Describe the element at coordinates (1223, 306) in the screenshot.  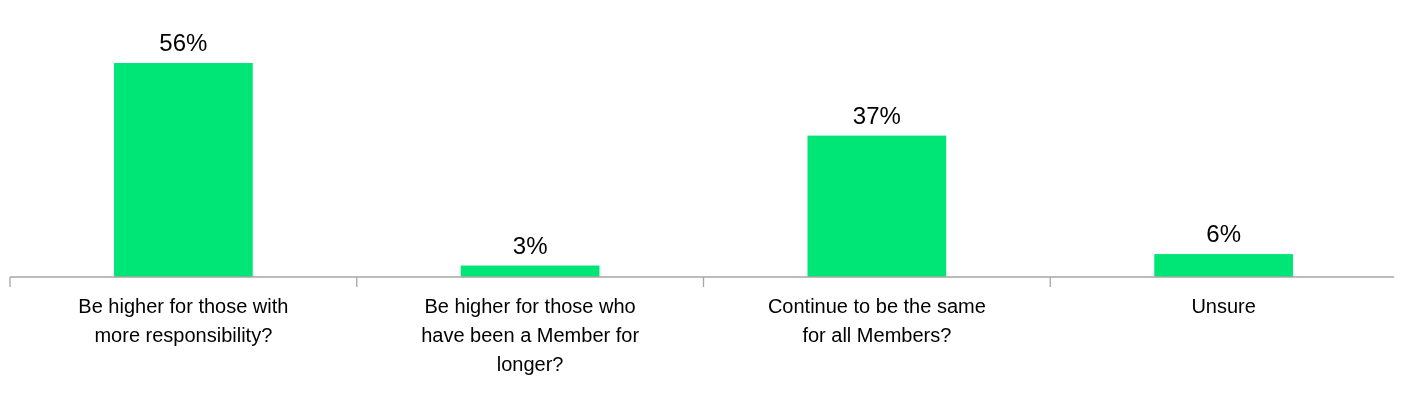
I see `x-tick-label: Unsure` at that location.